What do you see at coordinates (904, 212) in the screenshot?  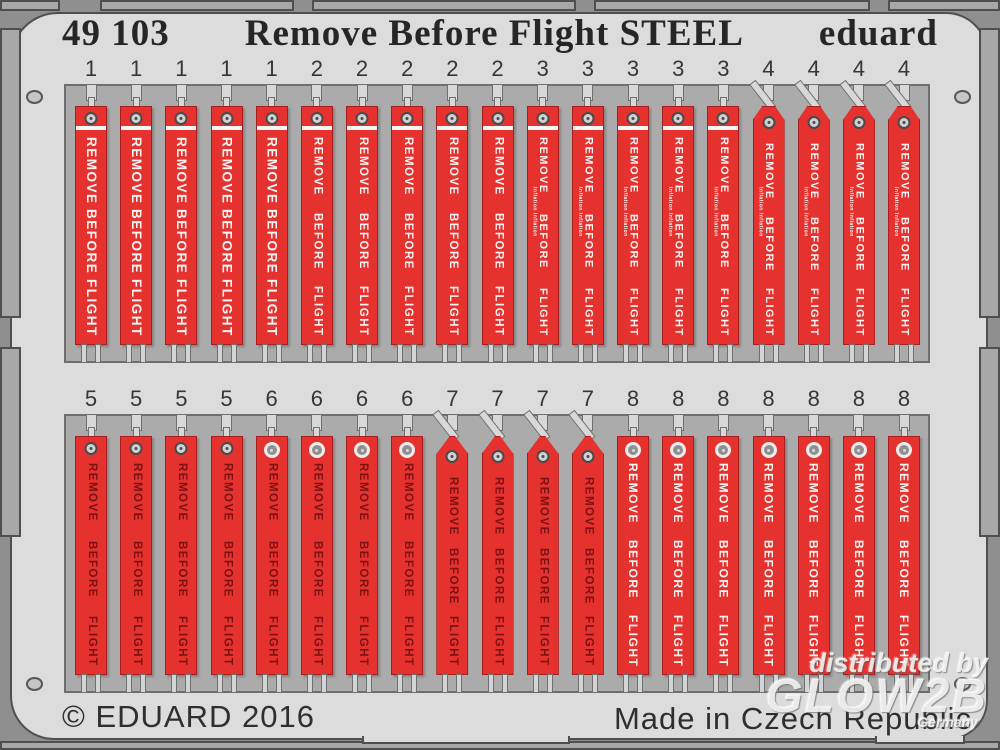 I see `tag-column: 4 REMOVE BEFORE FLIGHT Inflation Inflation` at bounding box center [904, 212].